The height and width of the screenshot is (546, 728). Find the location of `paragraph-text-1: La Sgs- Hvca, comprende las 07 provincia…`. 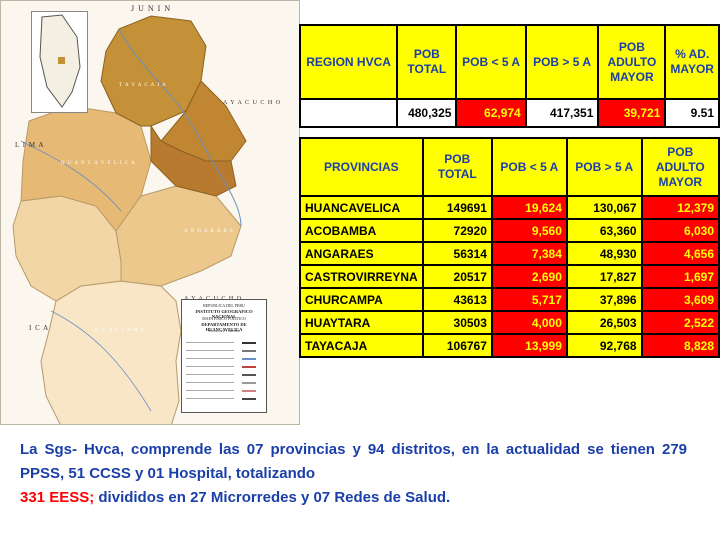

paragraph-text-1: La Sgs- Hvca, comprende las 07 provincia… is located at coordinates (353, 461).